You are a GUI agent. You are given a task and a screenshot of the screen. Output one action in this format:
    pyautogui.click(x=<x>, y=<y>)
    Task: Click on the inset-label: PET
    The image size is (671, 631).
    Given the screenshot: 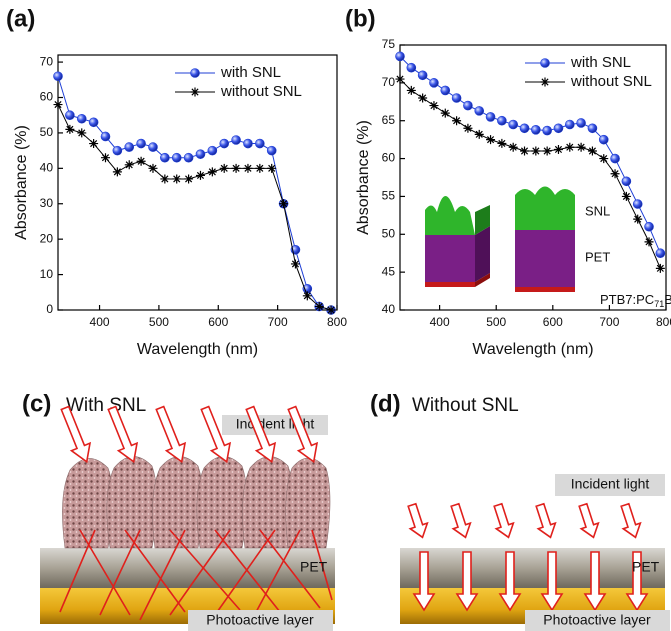 What is the action you would take?
    pyautogui.click(x=597, y=256)
    